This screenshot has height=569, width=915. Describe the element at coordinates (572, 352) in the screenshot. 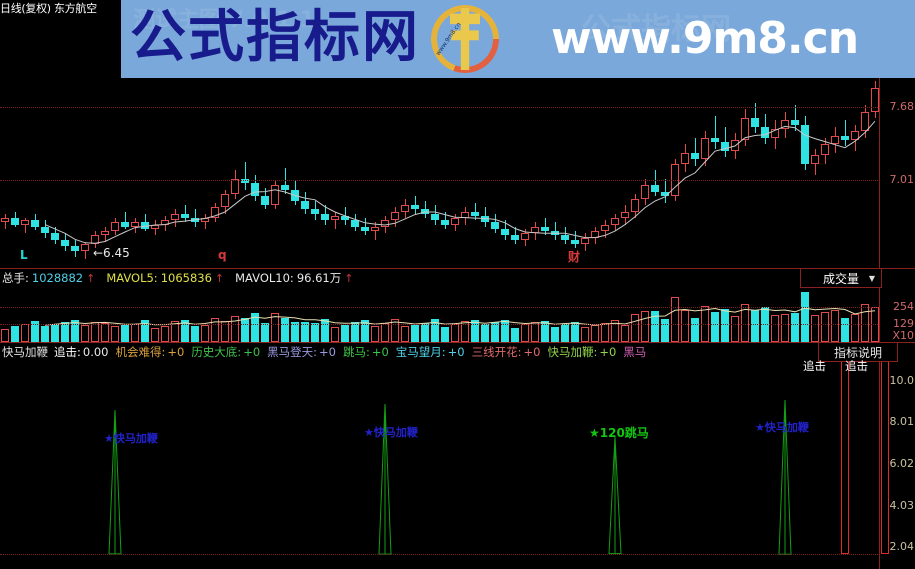

I see `indicator-legend-label-7: 快马加鞭:` at that location.